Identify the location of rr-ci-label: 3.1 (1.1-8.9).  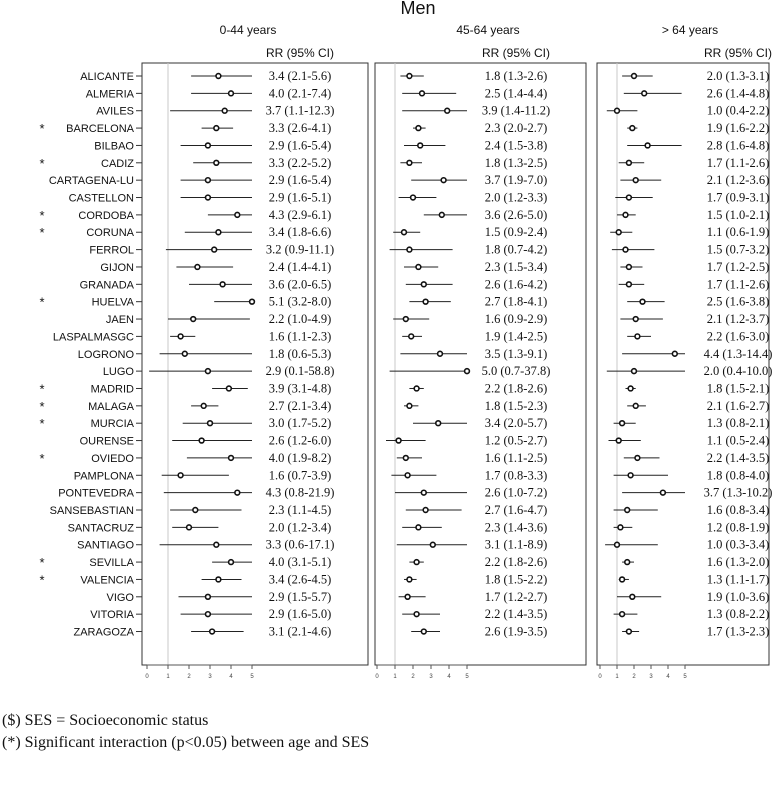
(516, 545).